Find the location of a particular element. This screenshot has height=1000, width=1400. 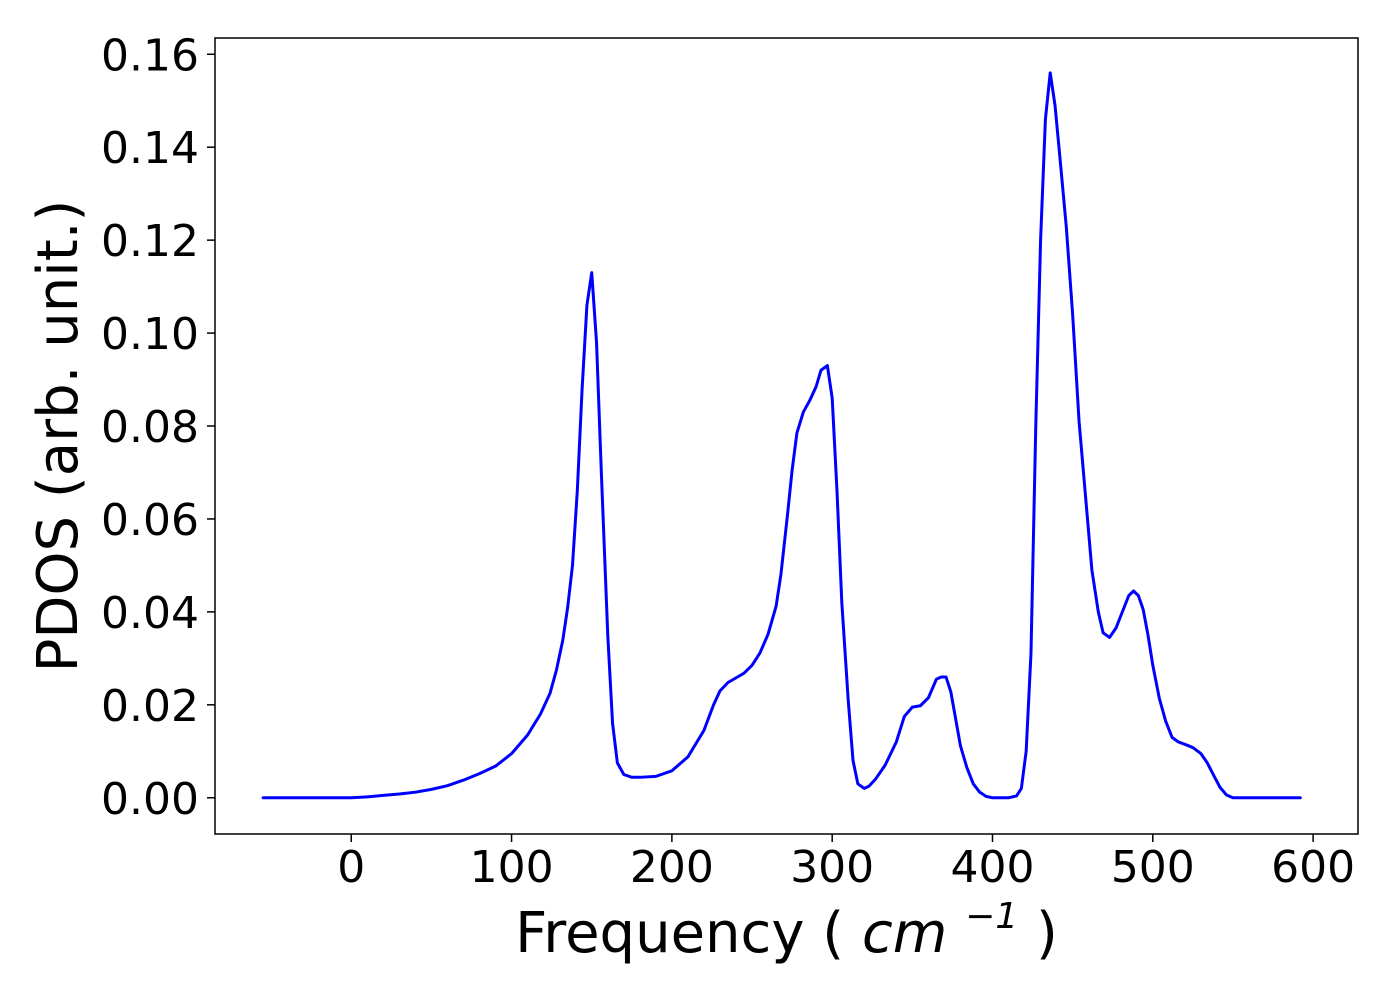

y-axis-ticks: 0.00 0.02 0.04 0.06 0.08 0.10 0.12 0.14 0.16 is located at coordinates (158, 427).